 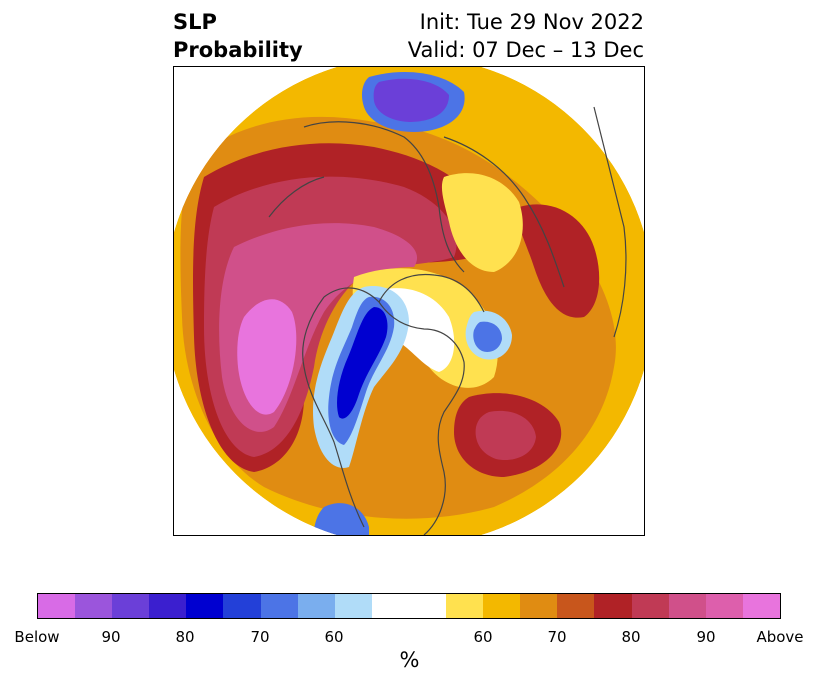 I want to click on rose-region-atlantic, so click(x=505, y=435).